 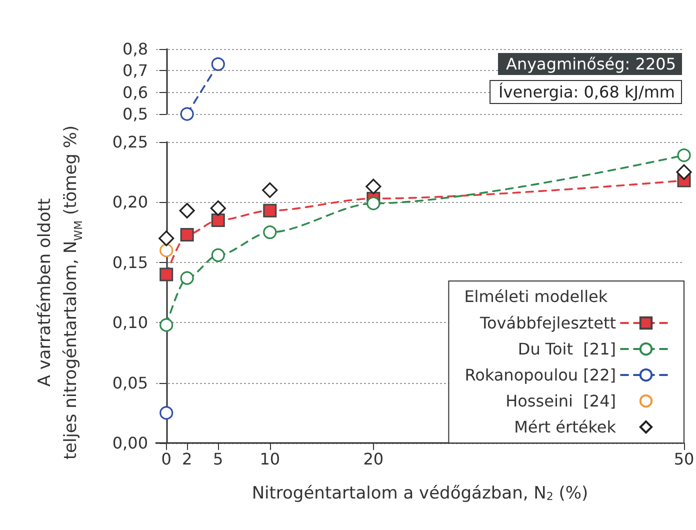 I want to click on x-tick-label: 0, so click(x=166, y=459).